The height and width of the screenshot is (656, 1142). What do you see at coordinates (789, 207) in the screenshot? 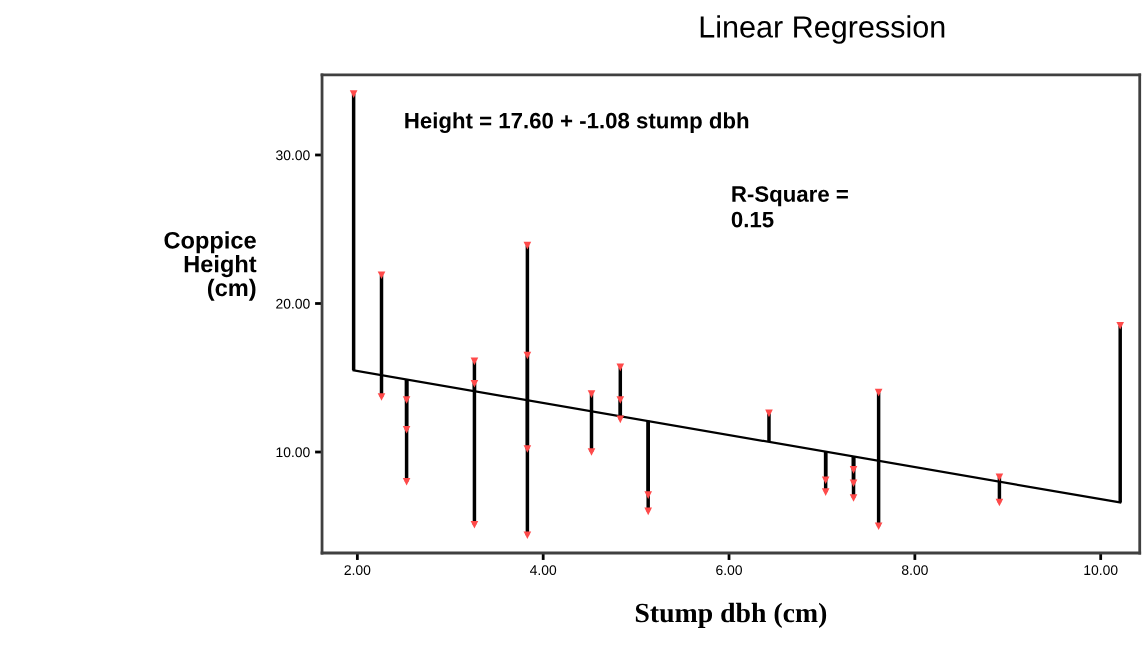
I see `annotation: R-Square = 0.15` at bounding box center [789, 207].